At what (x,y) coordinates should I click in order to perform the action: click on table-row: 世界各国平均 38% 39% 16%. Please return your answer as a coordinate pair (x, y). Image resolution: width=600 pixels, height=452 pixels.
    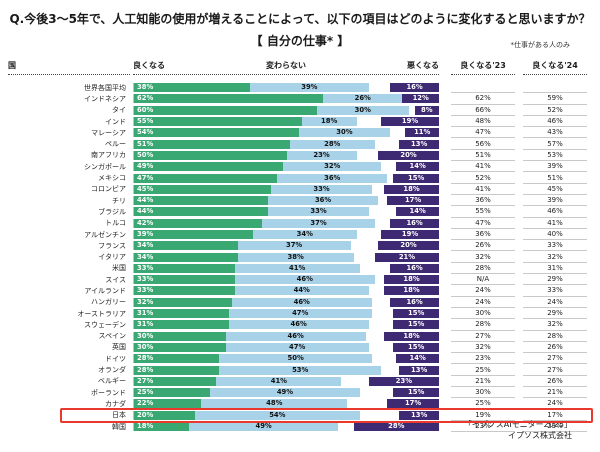
    Looking at the image, I should click on (297, 88).